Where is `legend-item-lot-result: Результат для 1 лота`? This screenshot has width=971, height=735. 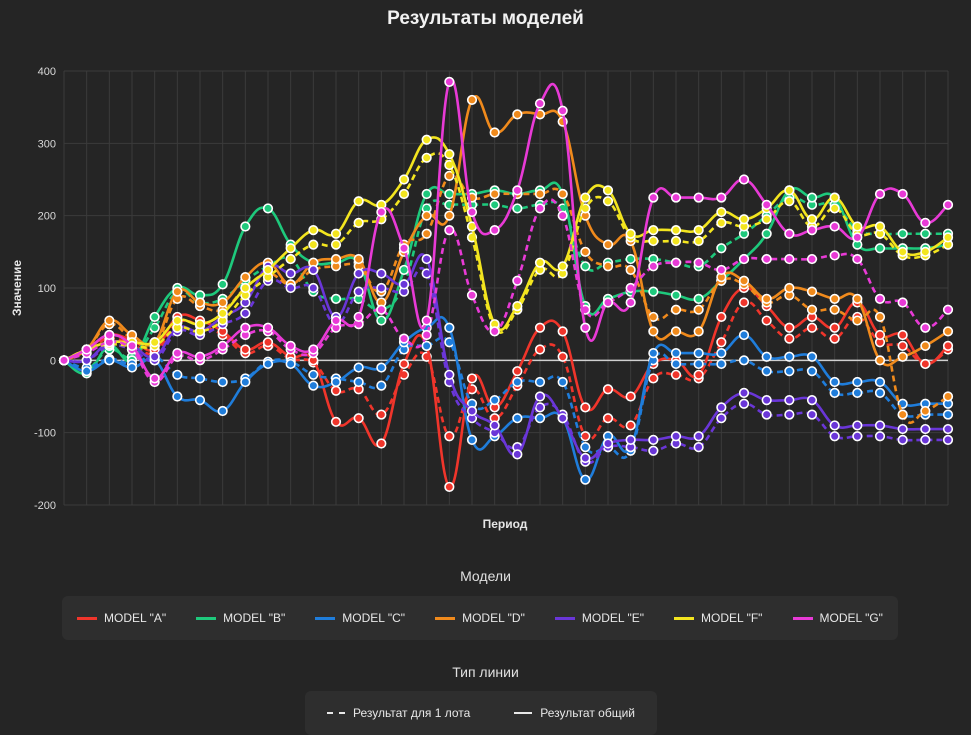
legend-item-lot-result: Результат для 1 лота is located at coordinates (398, 713).